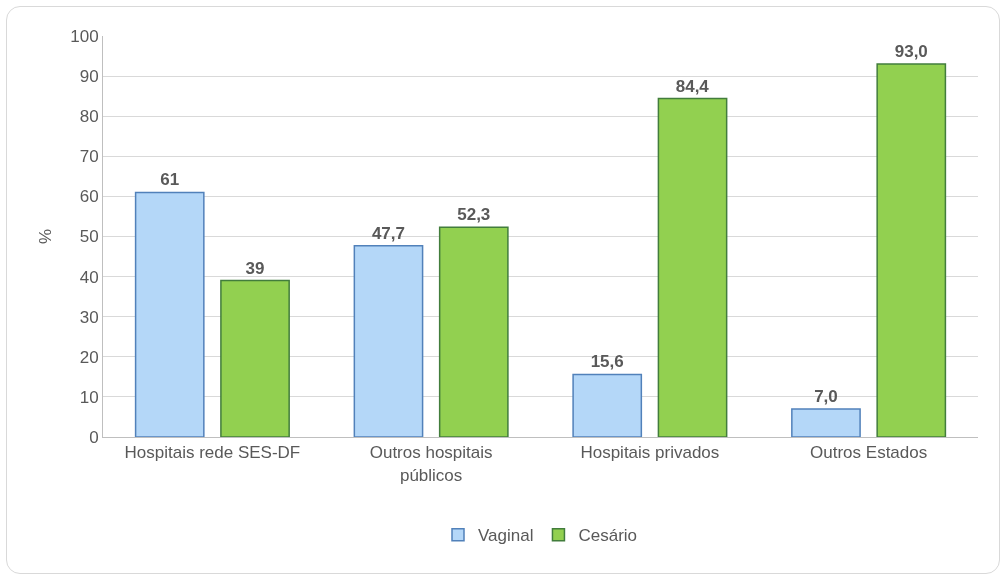  Describe the element at coordinates (608, 536) in the screenshot. I see `legend-label: Cesário` at that location.